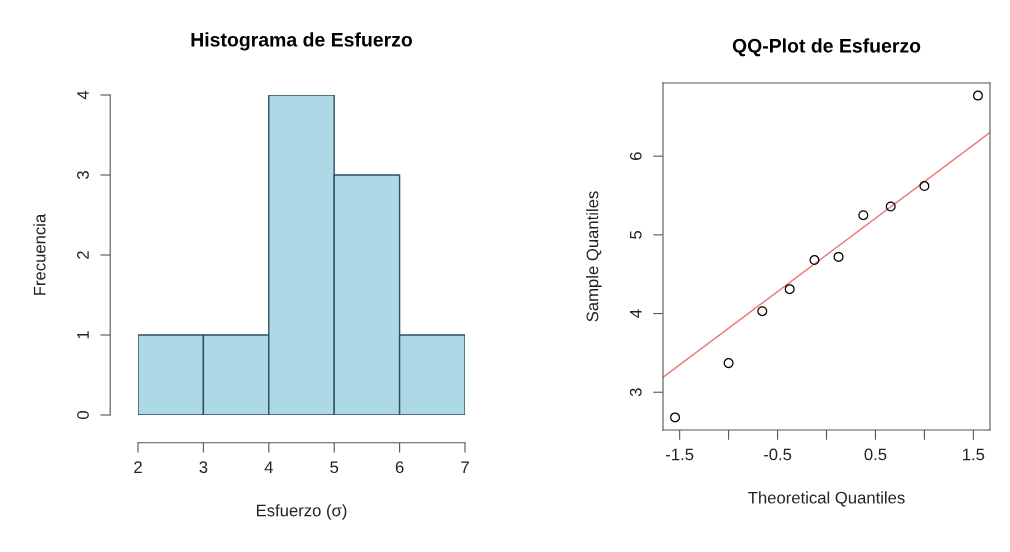 The height and width of the screenshot is (552, 1010). I want to click on x-tick-label: -1.5, so click(680, 454).